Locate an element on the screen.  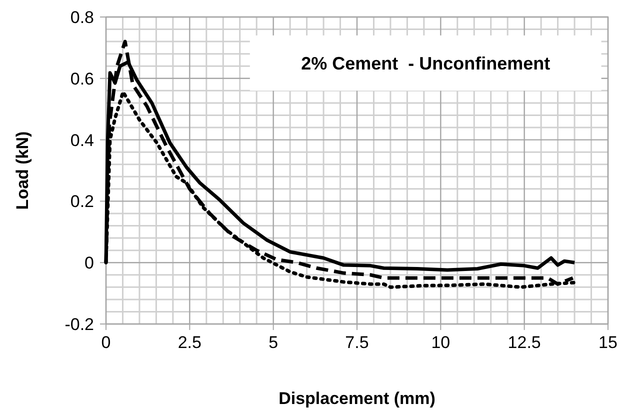
x-tick-label: 10 is located at coordinates (440, 342).